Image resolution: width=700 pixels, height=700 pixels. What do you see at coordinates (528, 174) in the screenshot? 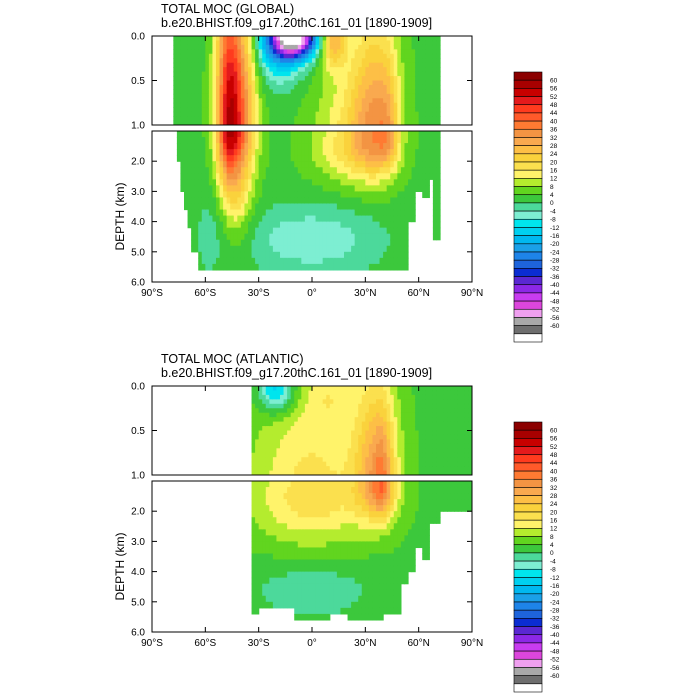
I see `colorbar-swatch` at bounding box center [528, 174].